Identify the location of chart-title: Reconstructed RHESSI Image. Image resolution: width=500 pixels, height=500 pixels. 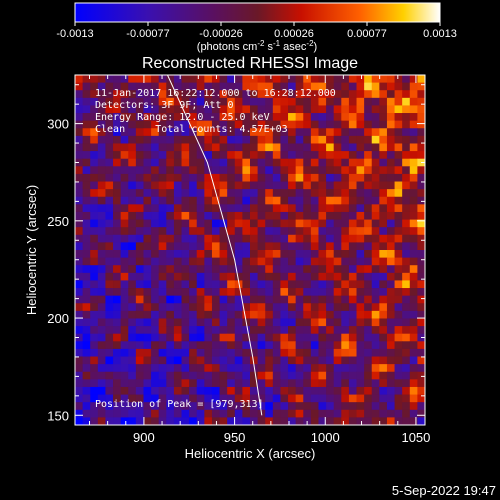
(250, 63).